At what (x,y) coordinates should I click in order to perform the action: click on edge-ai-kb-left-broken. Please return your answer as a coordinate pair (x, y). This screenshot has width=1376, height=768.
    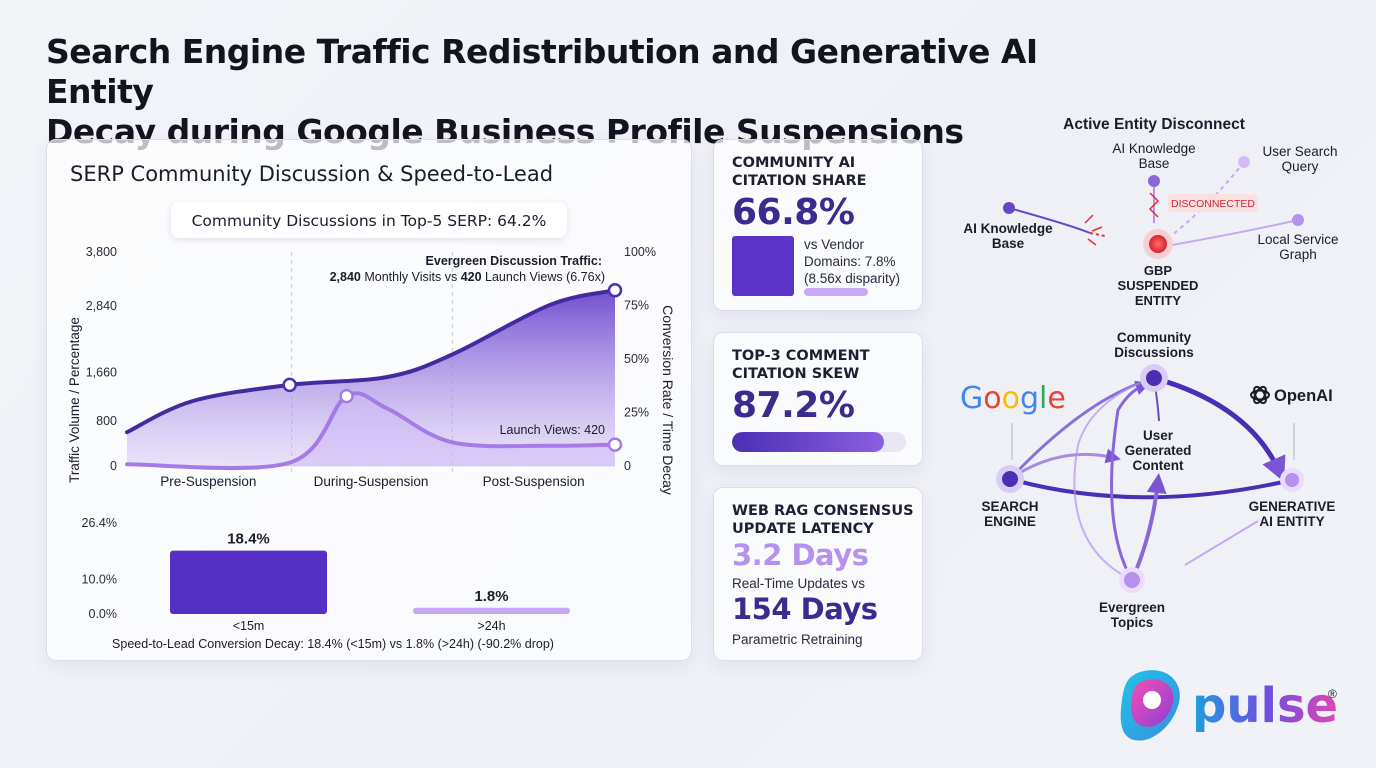
    Looking at the image, I should click on (1097, 234).